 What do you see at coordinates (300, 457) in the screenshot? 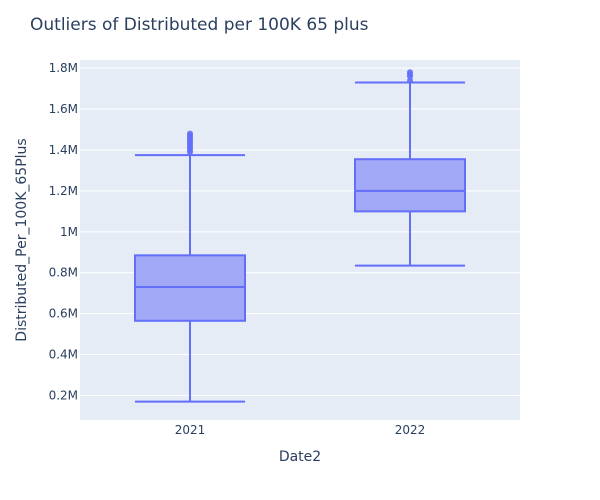
I see `x-axis-title: Date2` at bounding box center [300, 457].